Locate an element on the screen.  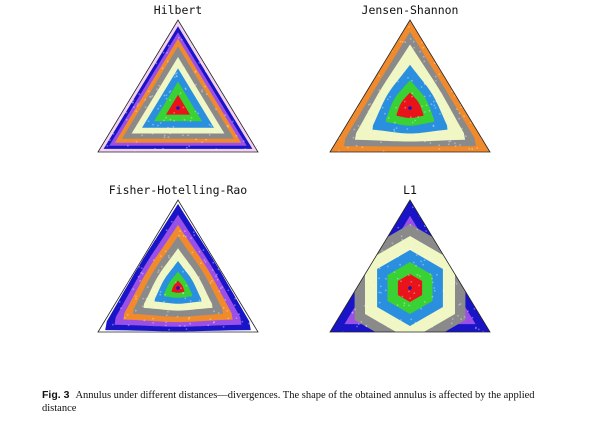
panel-title: Jensen-Shannon is located at coordinates (410, 10).